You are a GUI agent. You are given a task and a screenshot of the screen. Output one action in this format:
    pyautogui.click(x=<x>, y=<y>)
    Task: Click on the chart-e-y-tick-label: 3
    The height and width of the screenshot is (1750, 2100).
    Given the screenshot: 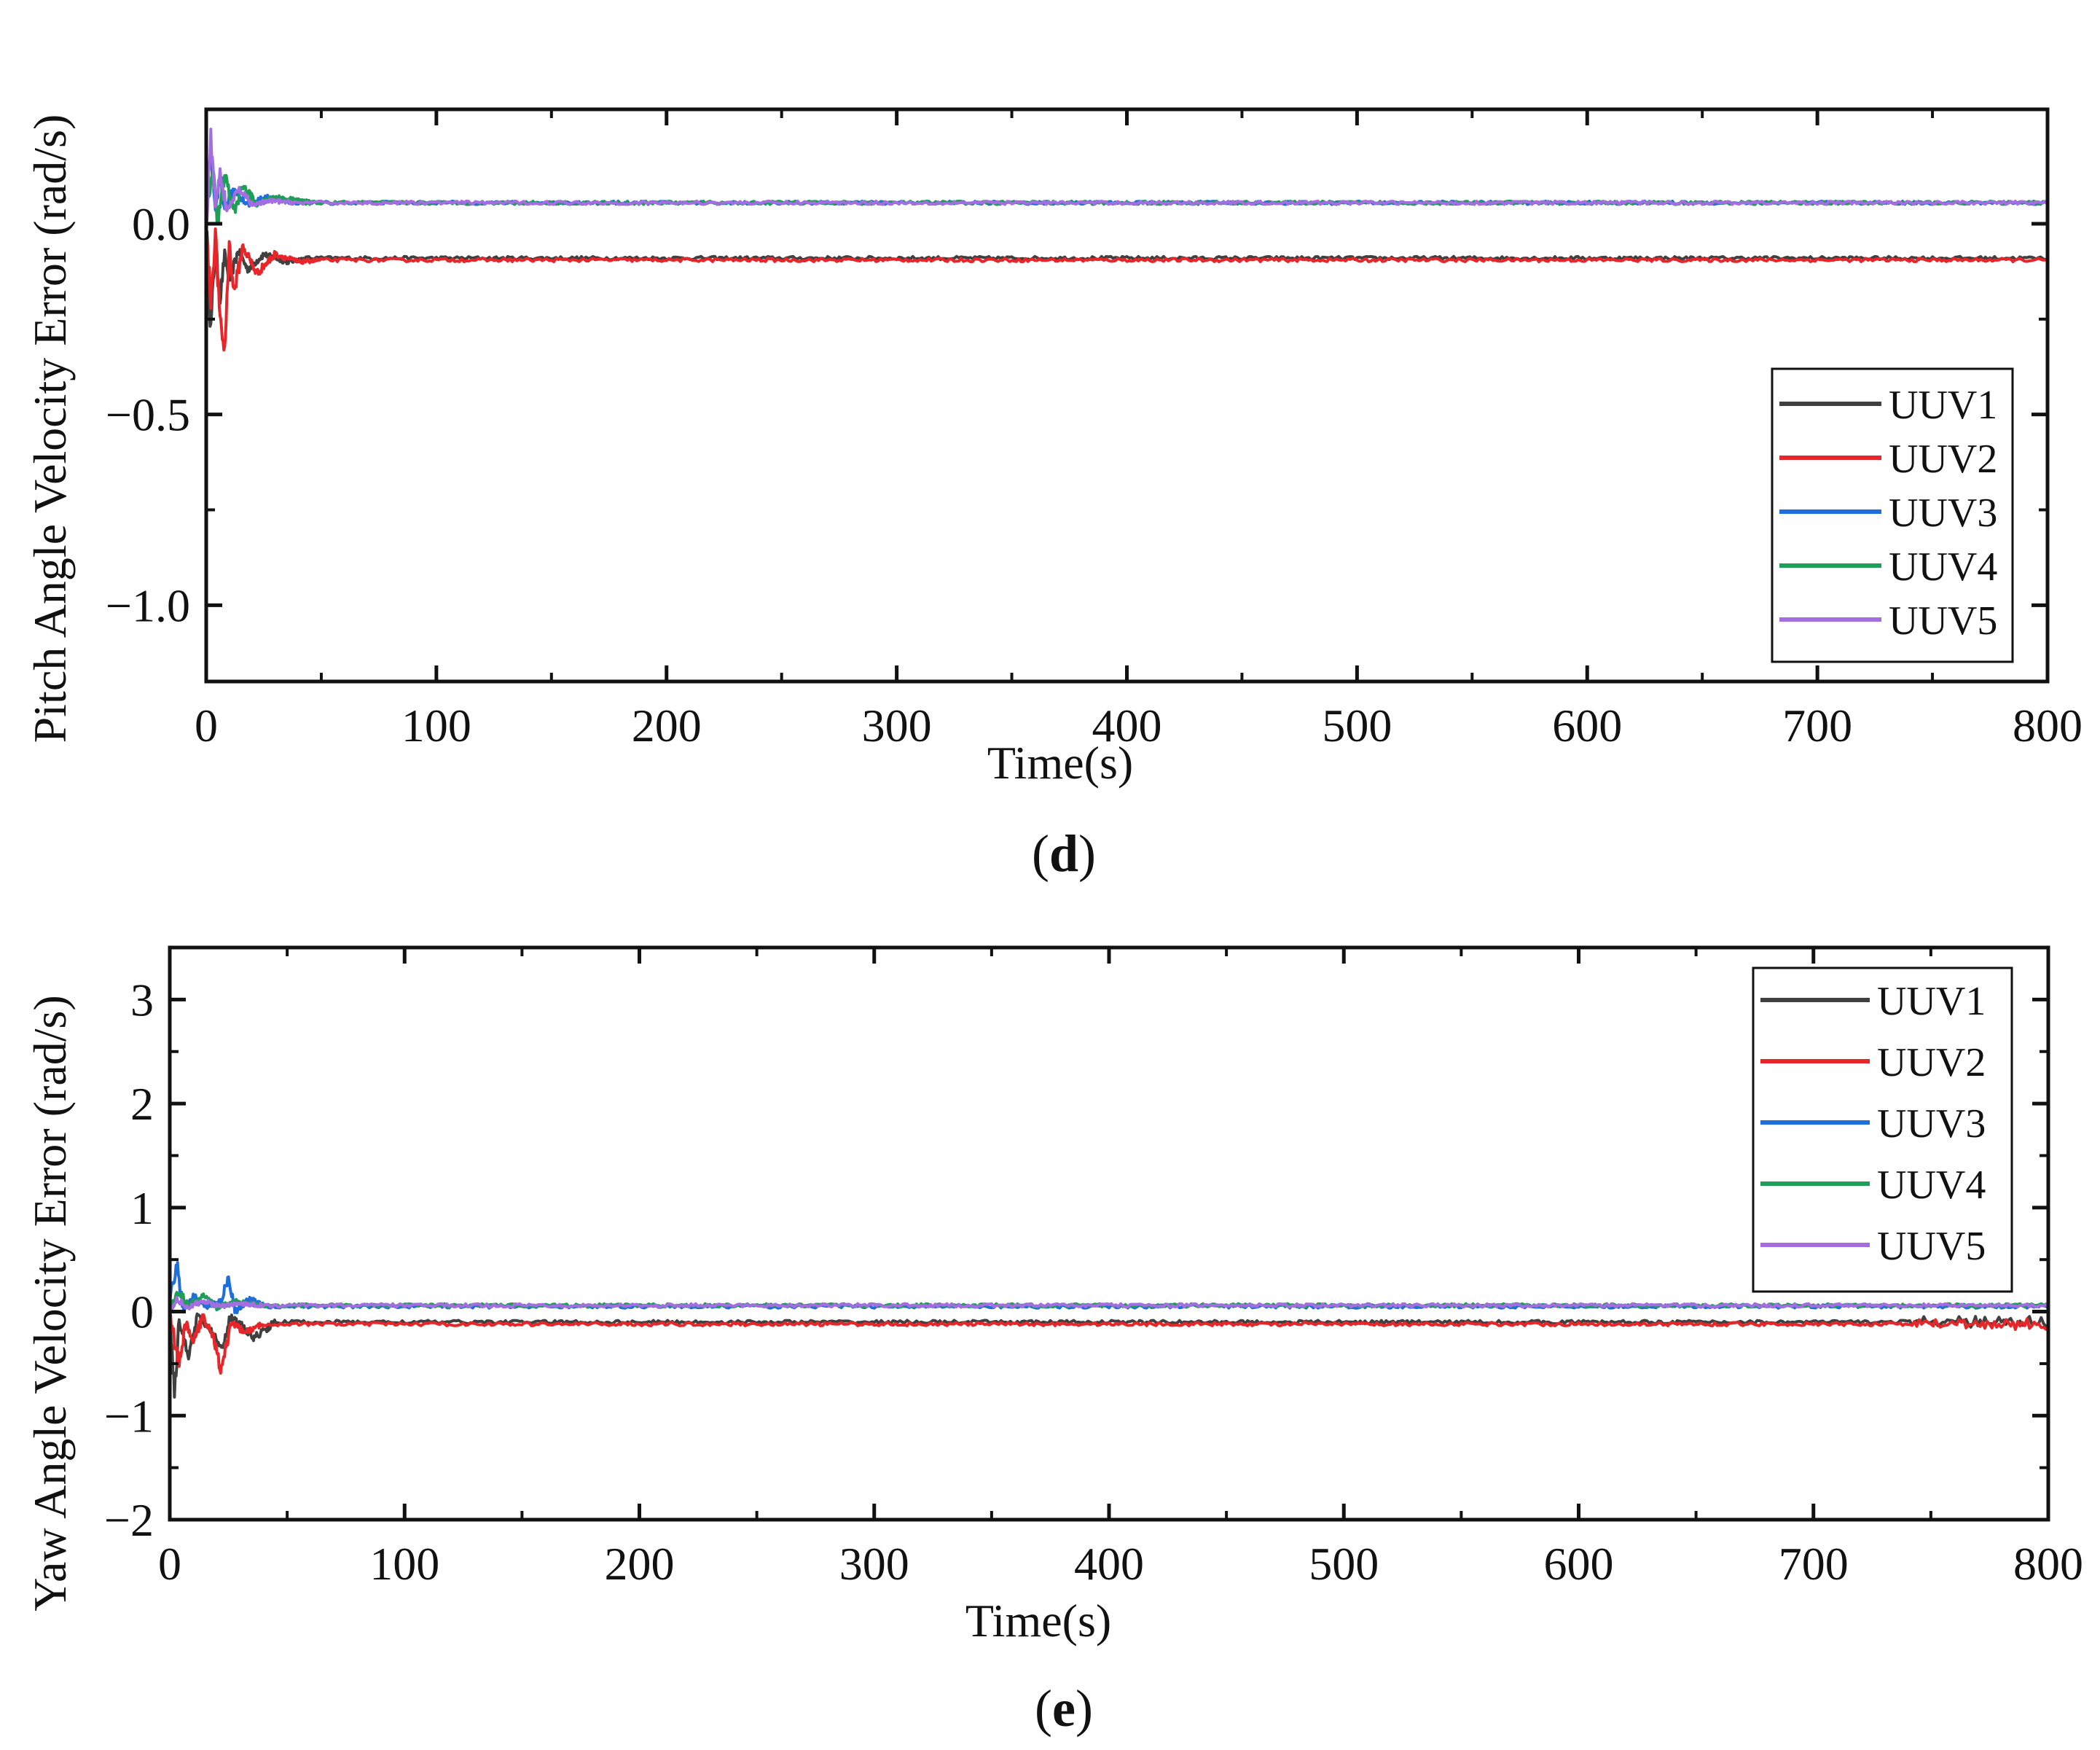 What is the action you would take?
    pyautogui.click(x=142, y=1000)
    